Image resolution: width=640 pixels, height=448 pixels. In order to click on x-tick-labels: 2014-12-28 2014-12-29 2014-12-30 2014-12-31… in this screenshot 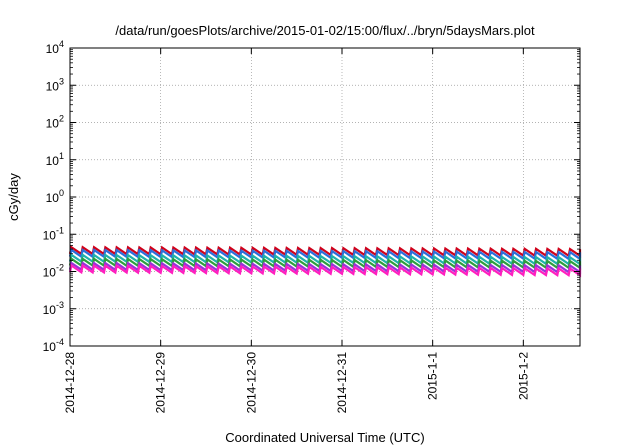, I will do `click(296, 383)`.